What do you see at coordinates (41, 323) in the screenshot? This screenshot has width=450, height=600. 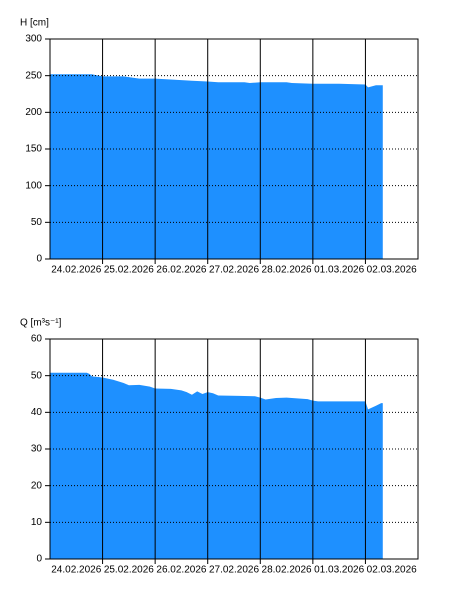 I see `axis-title: Q [m³s⁻¹]` at bounding box center [41, 323].